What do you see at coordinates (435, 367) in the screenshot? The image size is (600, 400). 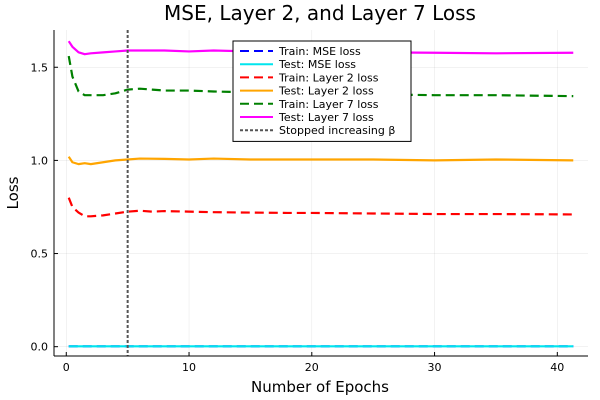 I see `x-tick-label: 30` at bounding box center [435, 367].